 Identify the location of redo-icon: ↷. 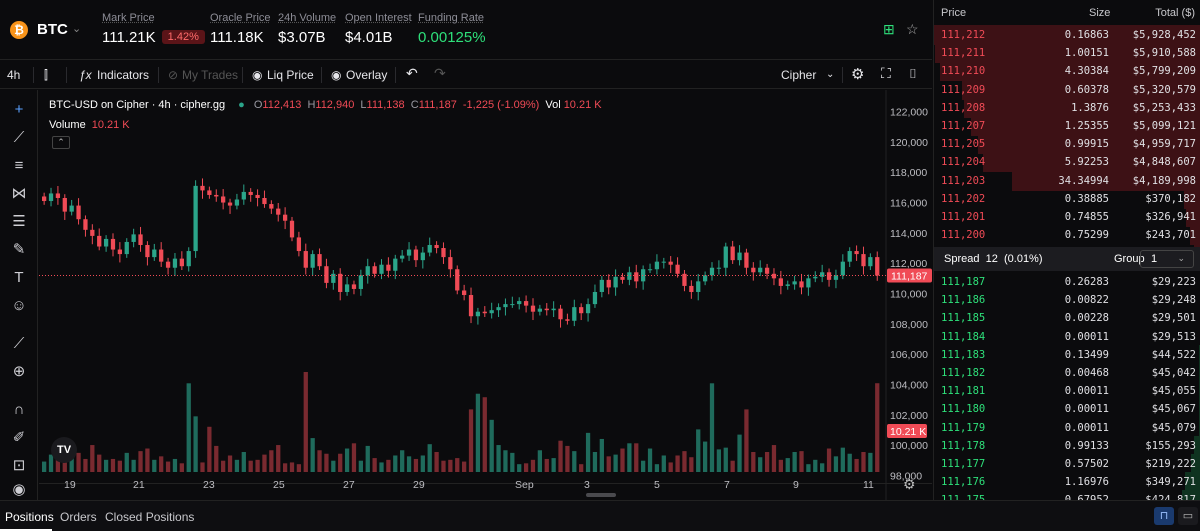
(440, 73).